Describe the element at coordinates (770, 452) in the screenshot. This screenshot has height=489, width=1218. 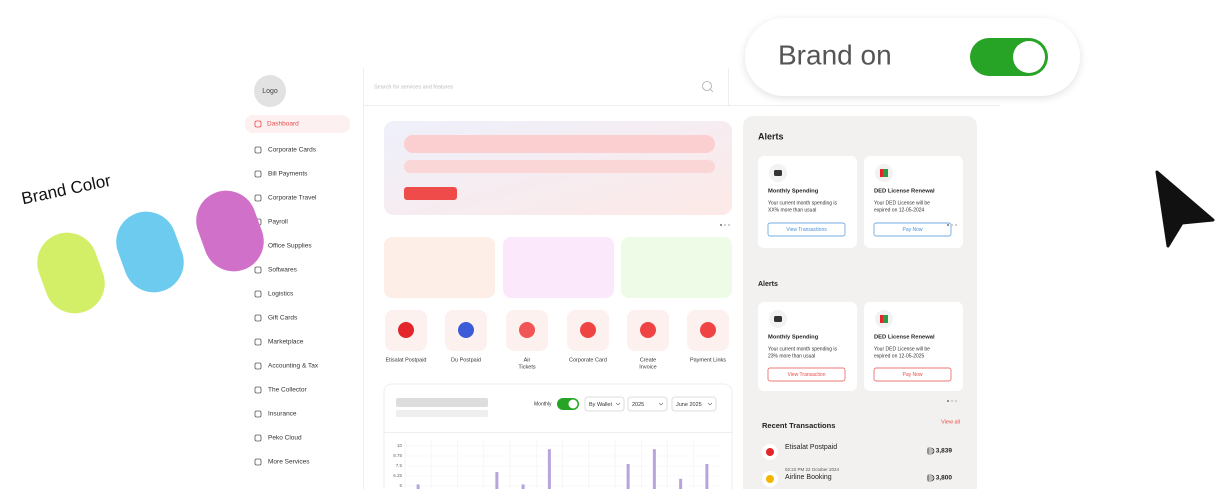
I see `tx-logo` at that location.